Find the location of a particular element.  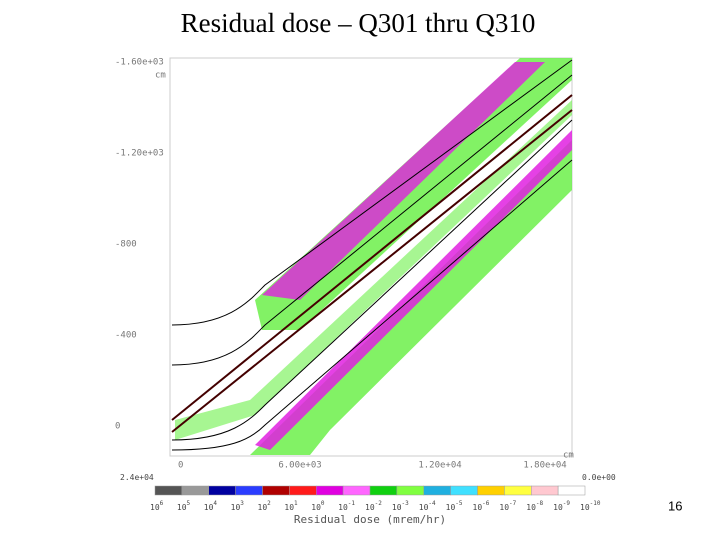

colorbar-label: 10⁶ is located at coordinates (157, 506).